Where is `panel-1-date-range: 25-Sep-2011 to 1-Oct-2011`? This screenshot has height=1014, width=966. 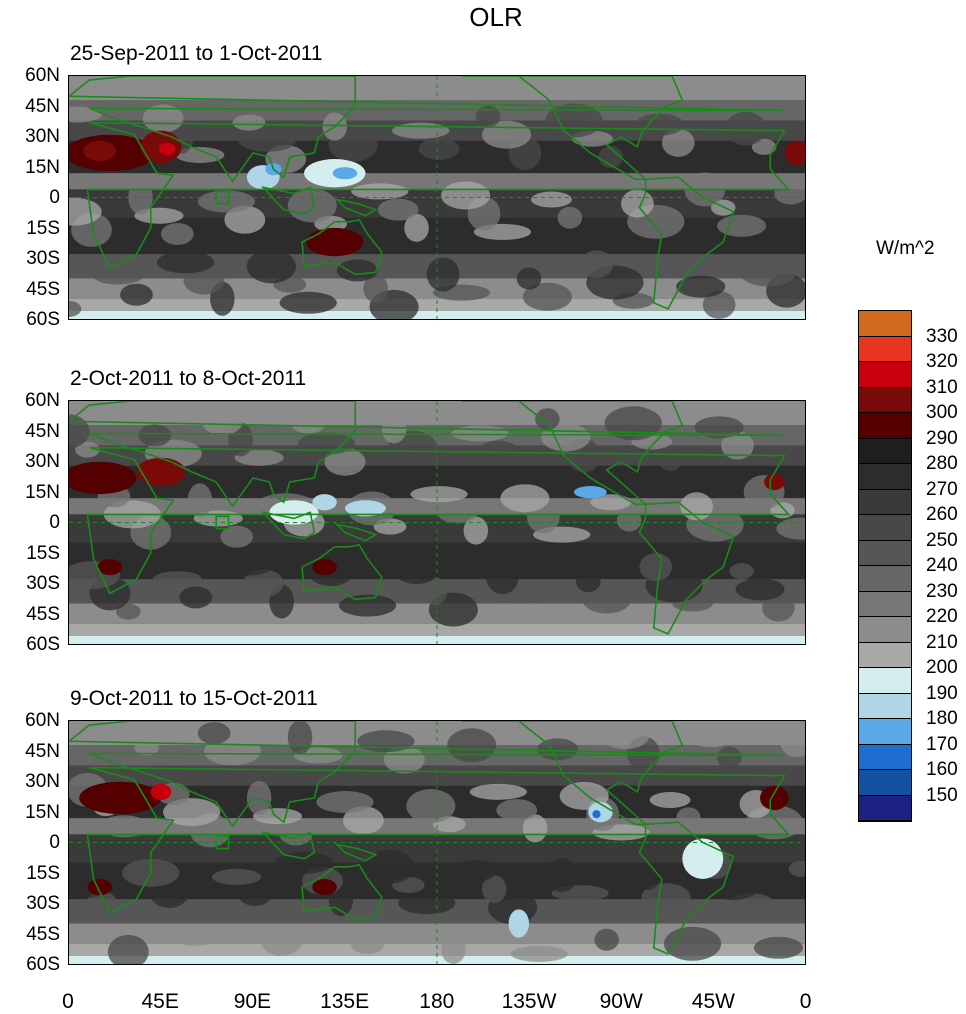
panel-1-date-range: 25-Sep-2011 to 1-Oct-2011 is located at coordinates (196, 53).